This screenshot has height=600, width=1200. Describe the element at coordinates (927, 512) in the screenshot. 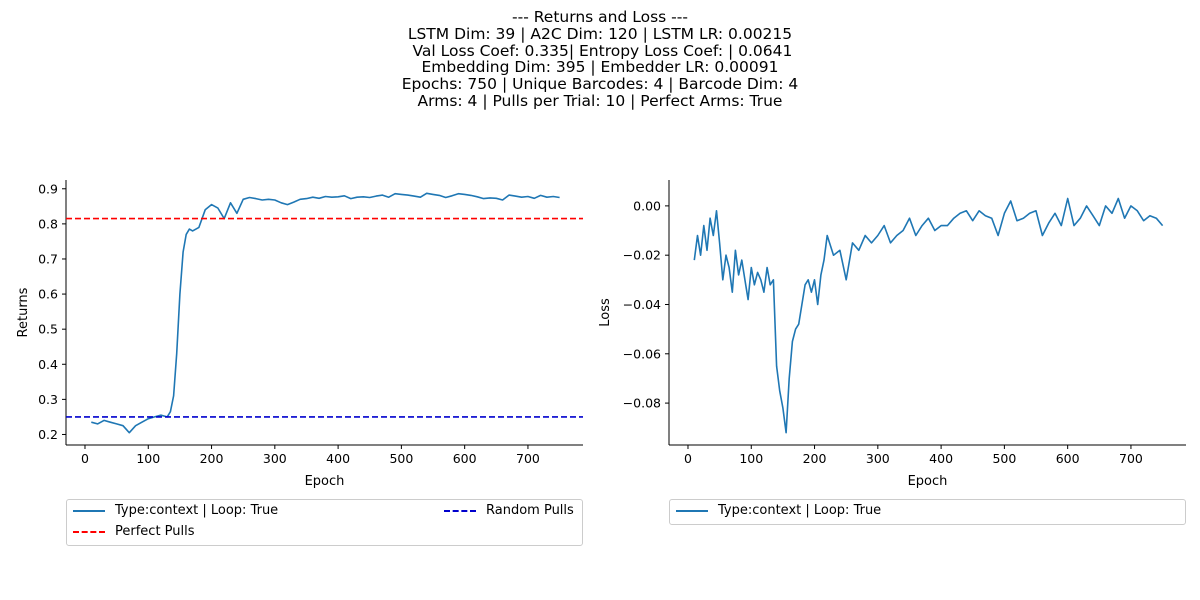

I see `loss-legend: Type:context | Loop: True` at that location.